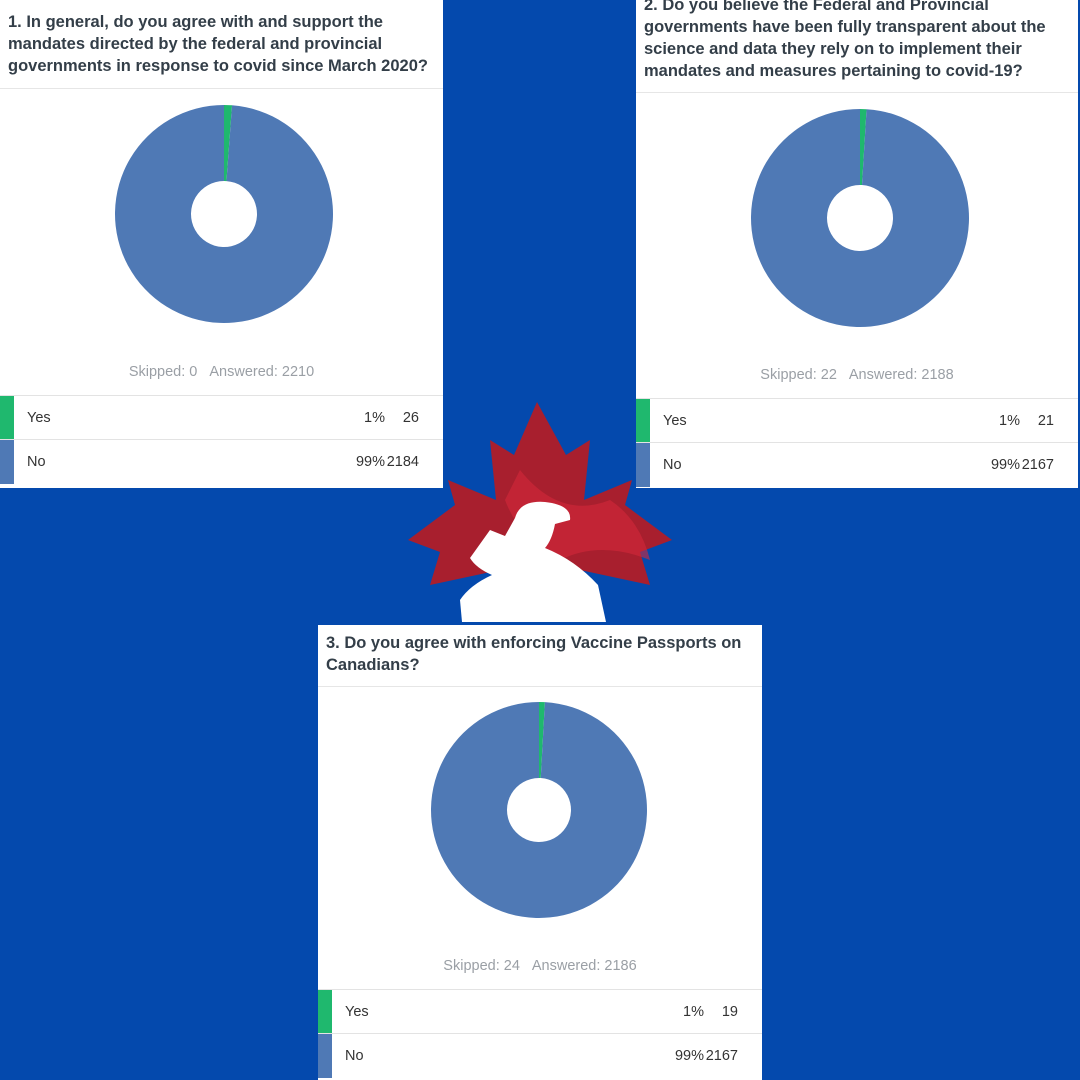 Image resolution: width=1080 pixels, height=1080 pixels. What do you see at coordinates (481, 966) in the screenshot?
I see `summary-item: Skipped: 24` at bounding box center [481, 966].